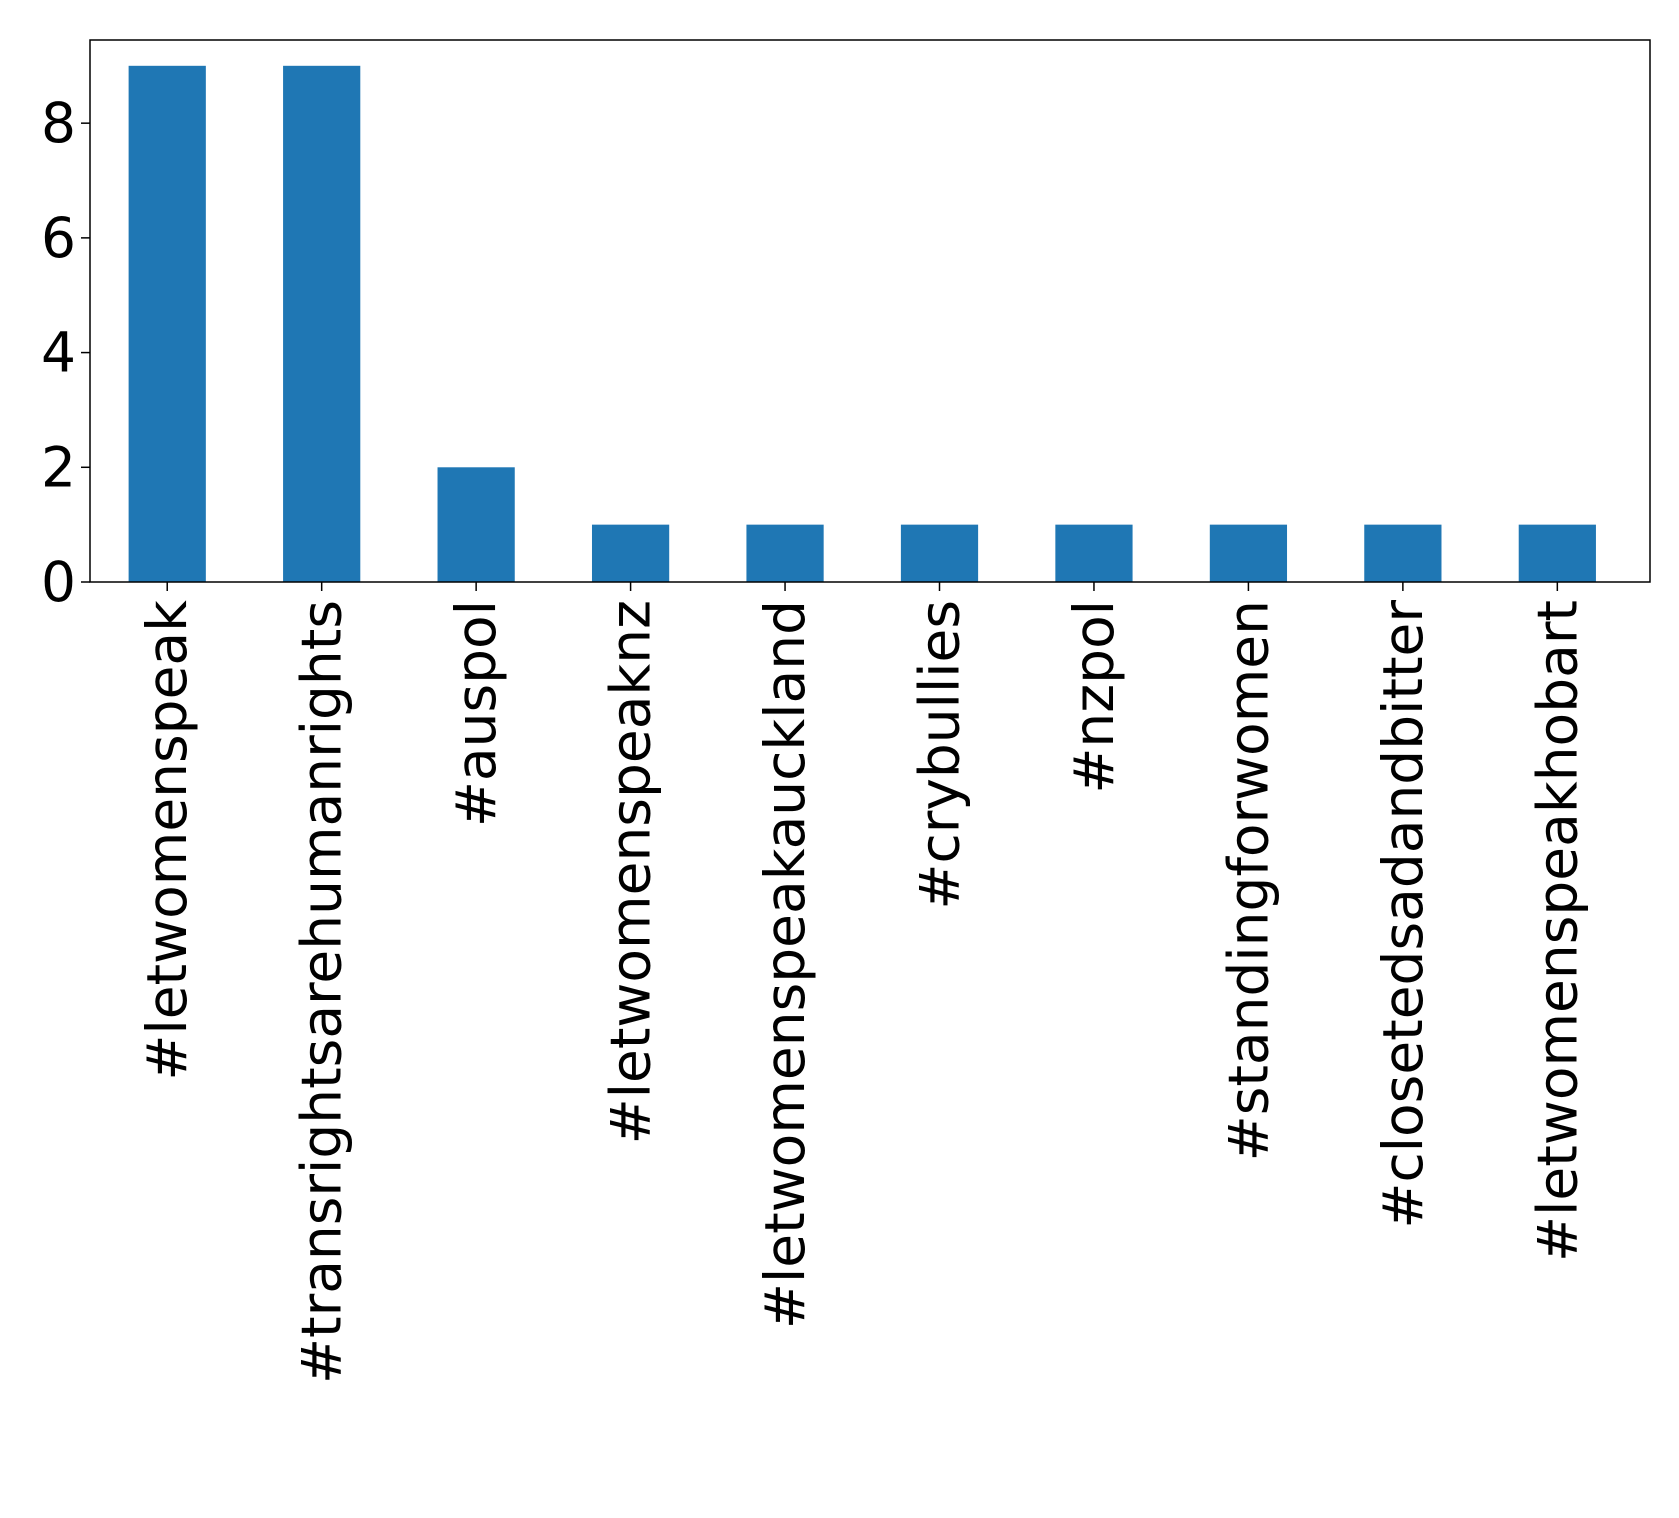  What do you see at coordinates (1403, 914) in the screenshot?
I see `x-tick-label: #closetedsadandbitter` at bounding box center [1403, 914].